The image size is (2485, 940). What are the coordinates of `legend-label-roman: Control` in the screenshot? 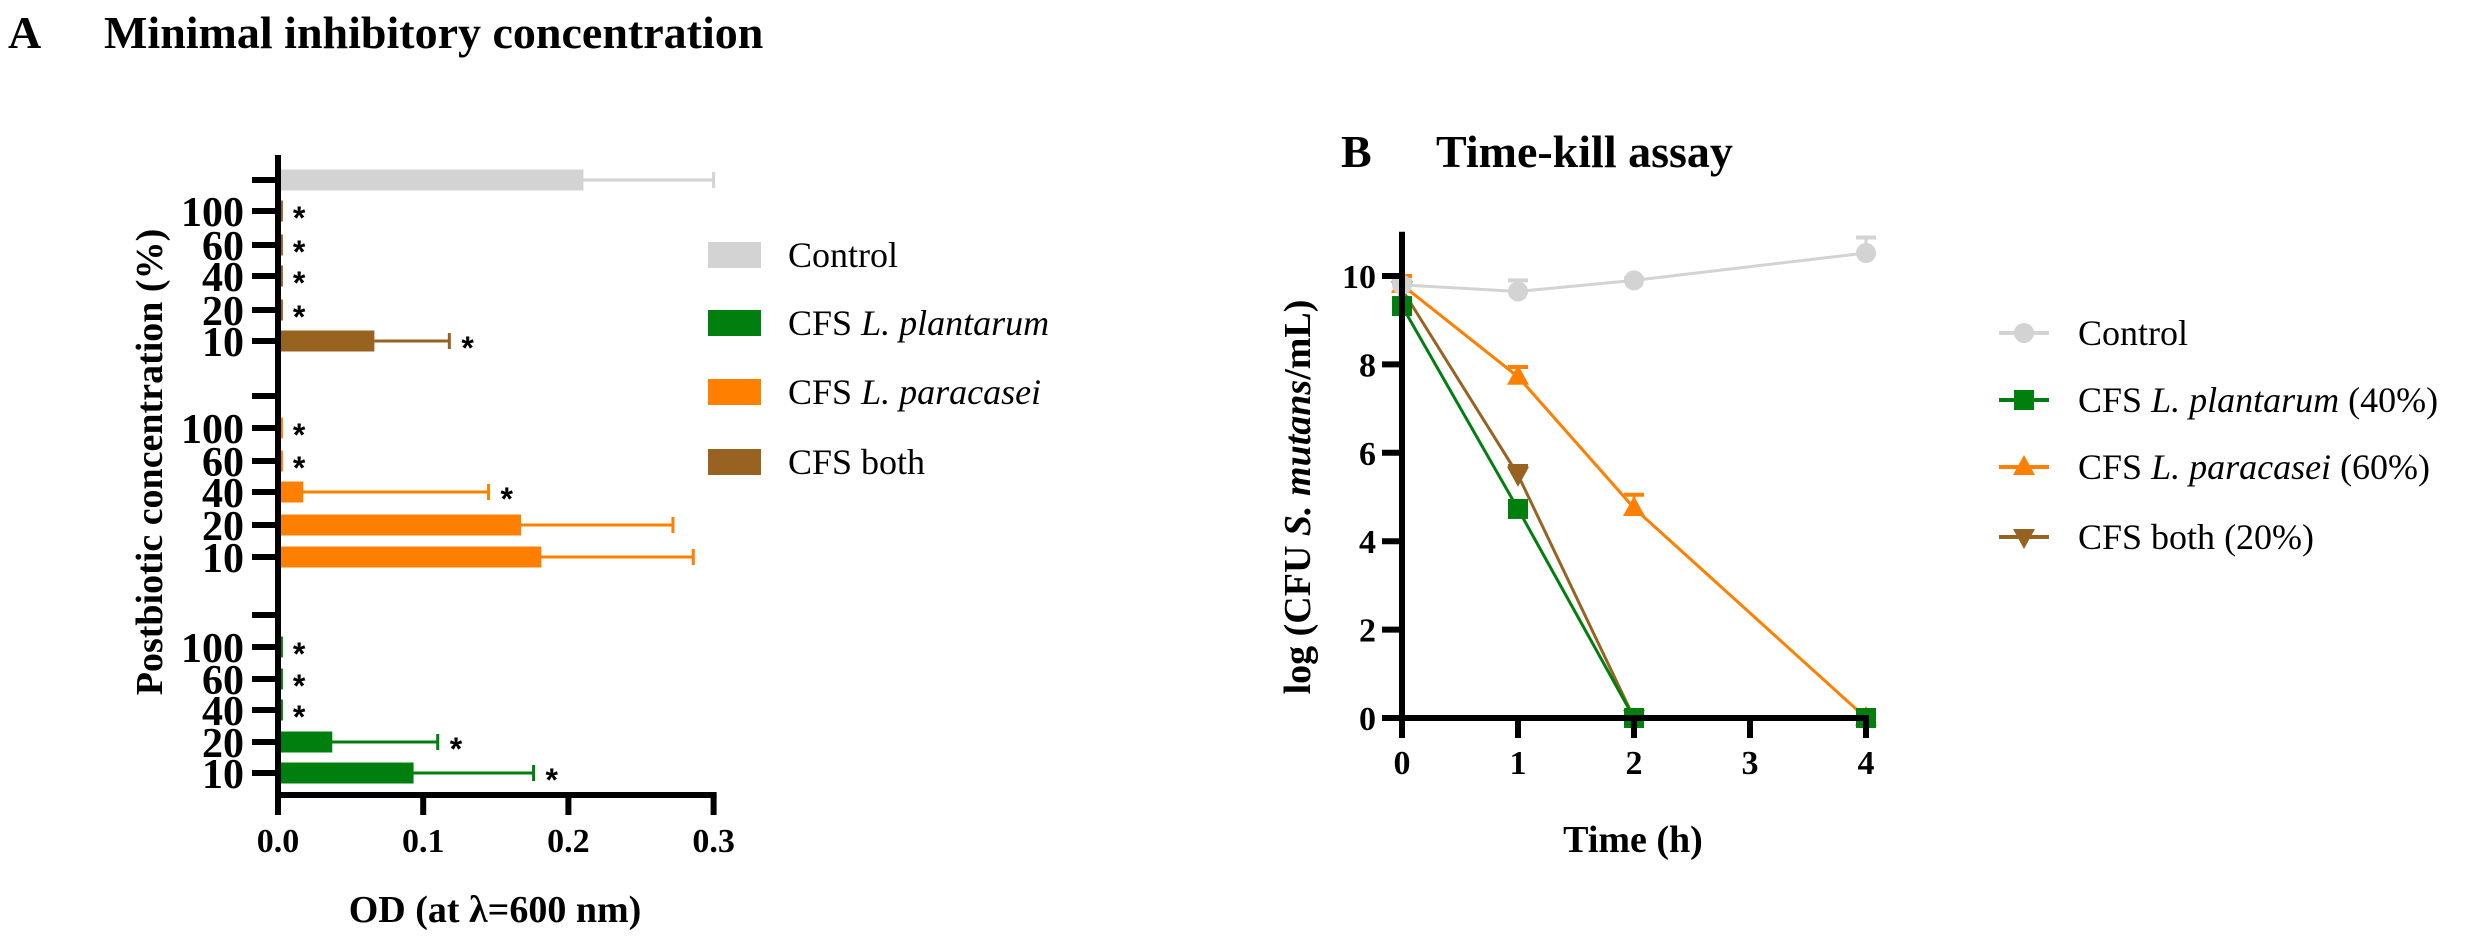 It's located at (2133, 333).